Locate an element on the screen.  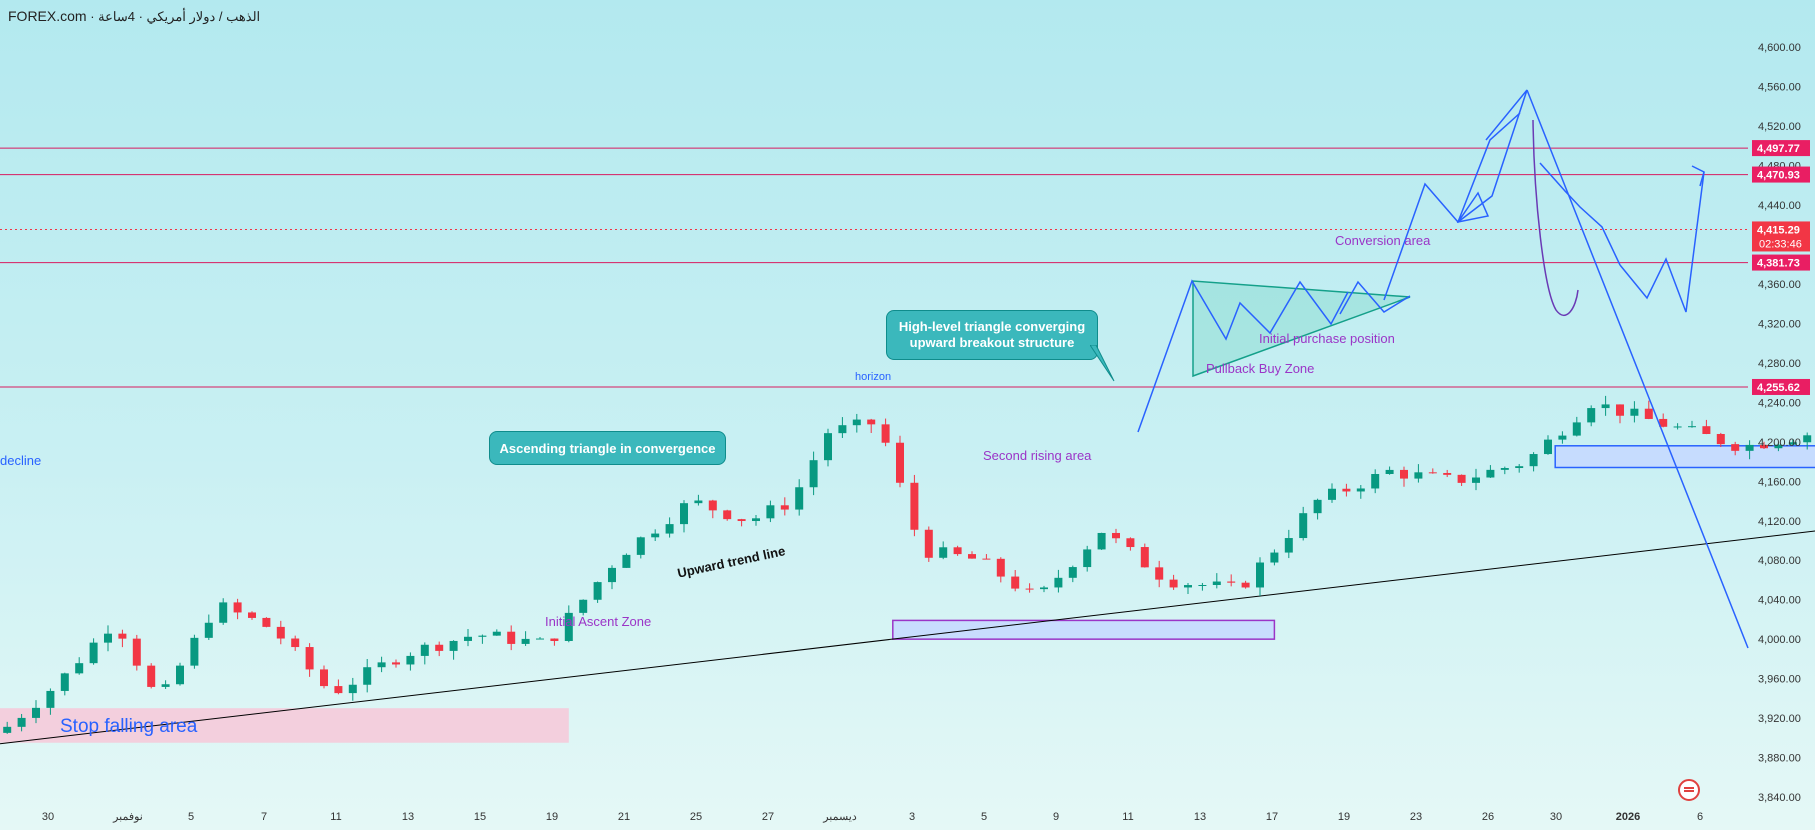
y-tick-label: 4,320.00 is located at coordinates (1779, 324).